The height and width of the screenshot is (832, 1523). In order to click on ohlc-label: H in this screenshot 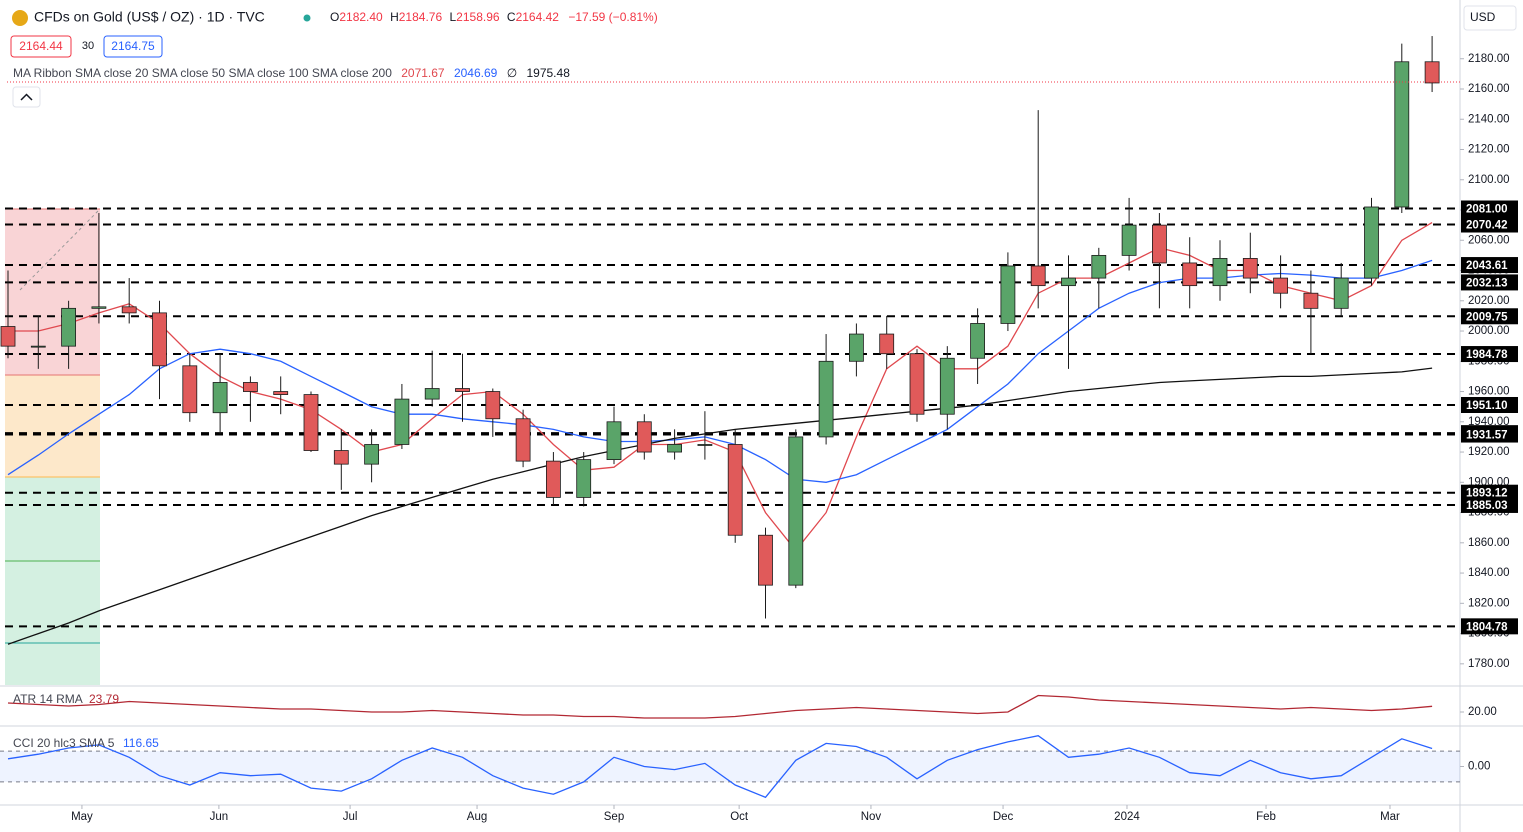, I will do `click(394, 17)`.